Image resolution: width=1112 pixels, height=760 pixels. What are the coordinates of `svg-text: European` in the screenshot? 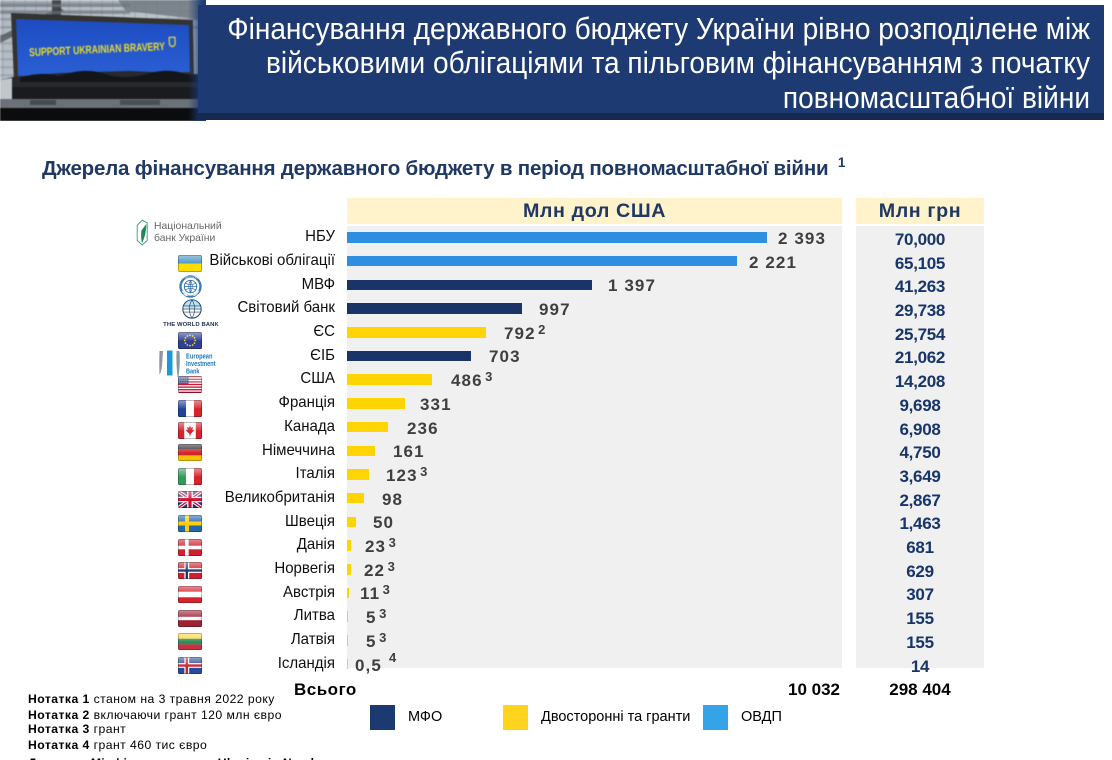 It's located at (199, 356).